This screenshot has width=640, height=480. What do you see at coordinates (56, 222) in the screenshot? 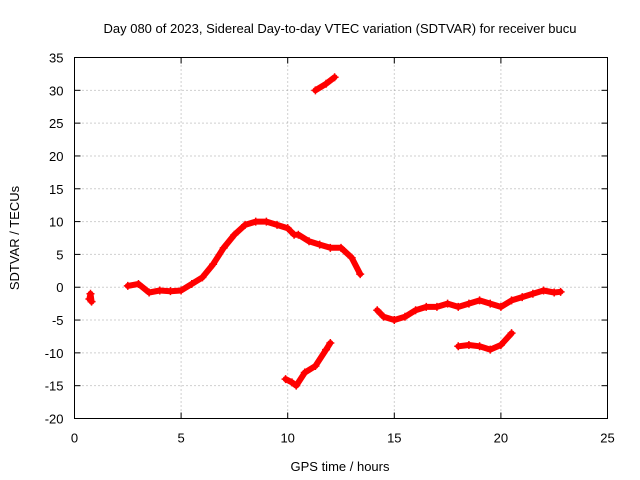
I see `y-tick-label: 10` at bounding box center [56, 222].